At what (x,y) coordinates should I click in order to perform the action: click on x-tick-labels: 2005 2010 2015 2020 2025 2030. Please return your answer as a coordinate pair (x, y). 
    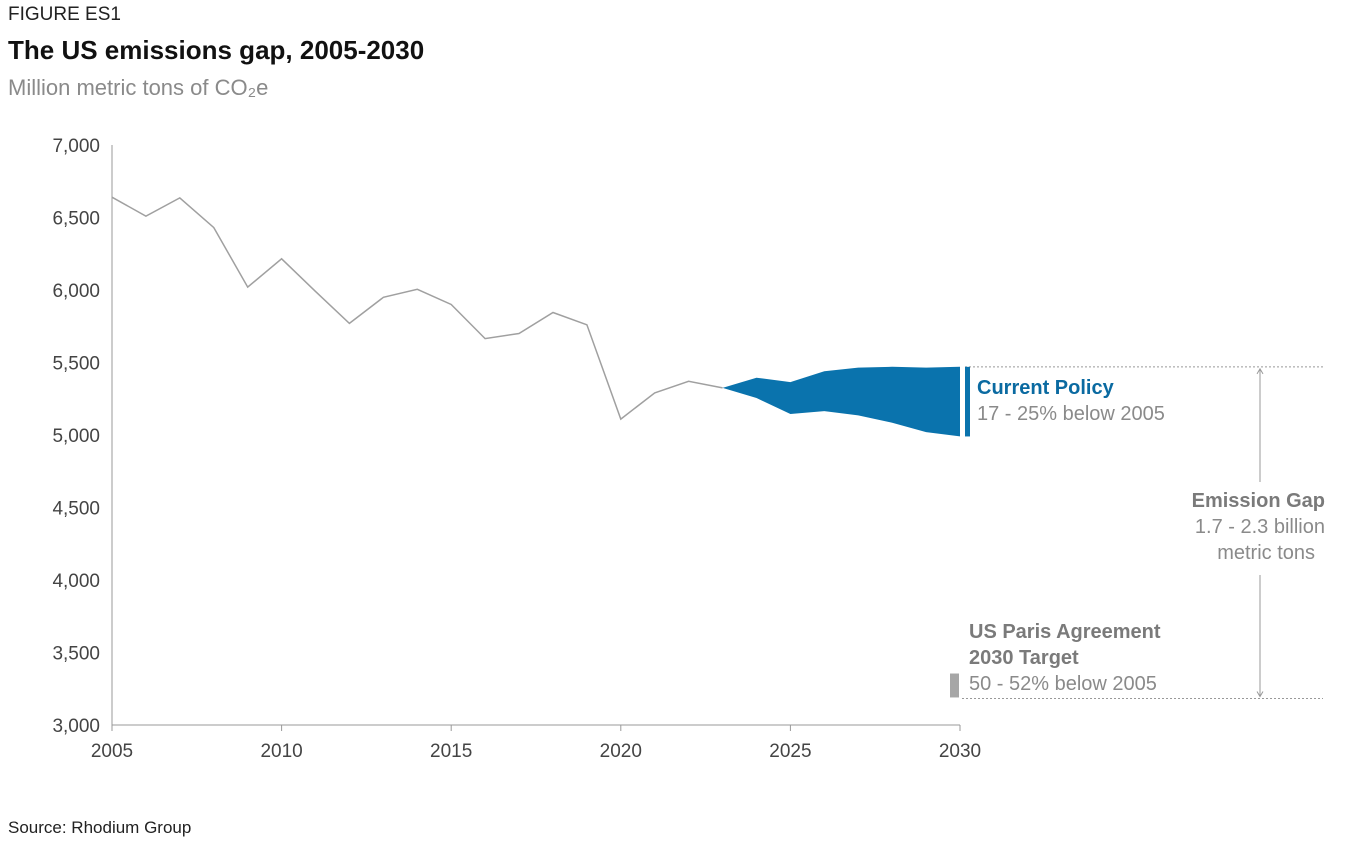
    Looking at the image, I should click on (536, 743).